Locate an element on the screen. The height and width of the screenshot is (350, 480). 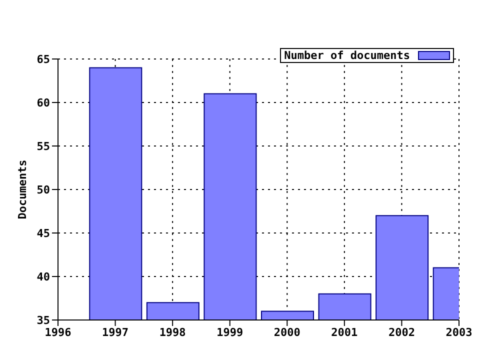
x-tick-label: 2003 is located at coordinates (459, 332).